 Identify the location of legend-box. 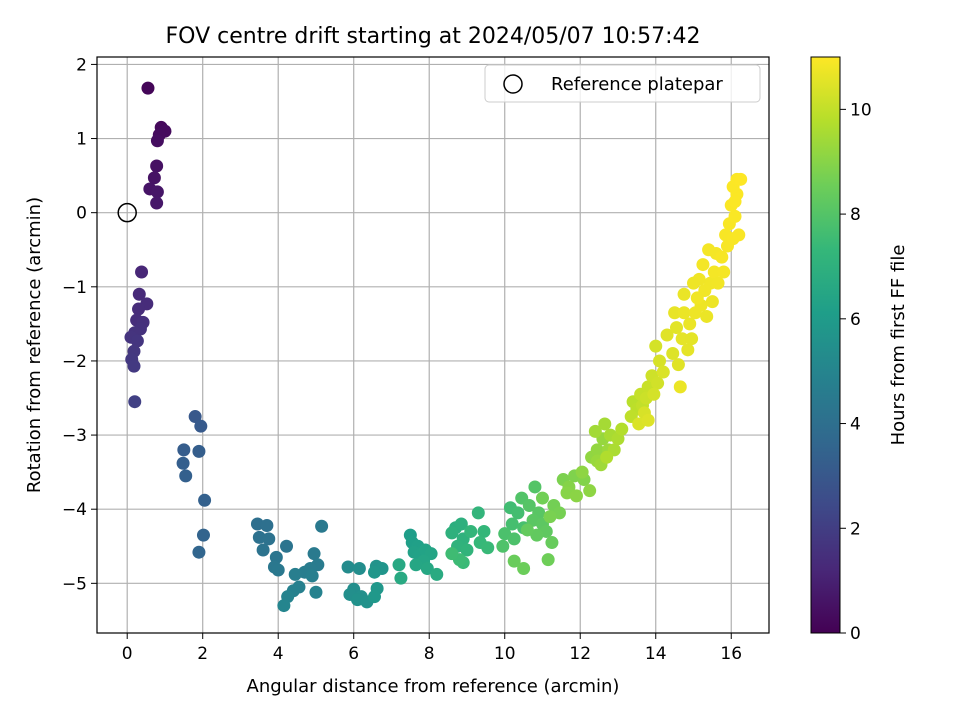
(622, 83).